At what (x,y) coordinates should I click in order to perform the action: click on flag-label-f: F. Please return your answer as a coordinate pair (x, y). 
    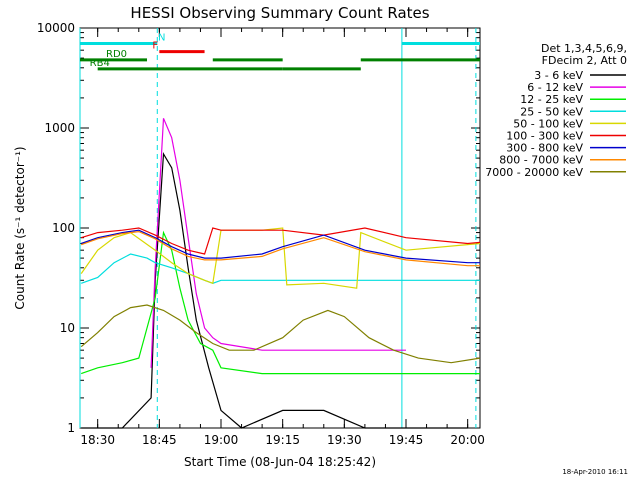
    Looking at the image, I should click on (155, 46).